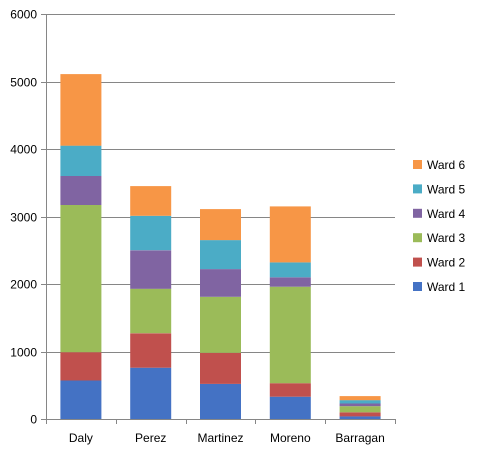 This screenshot has width=479, height=458. What do you see at coordinates (446, 238) in the screenshot?
I see `legend-label: Ward 3` at bounding box center [446, 238].